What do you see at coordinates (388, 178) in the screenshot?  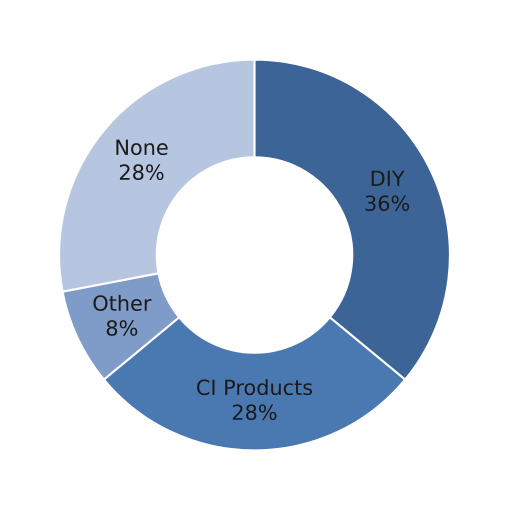 I see `slice-label: DIY` at bounding box center [388, 178].